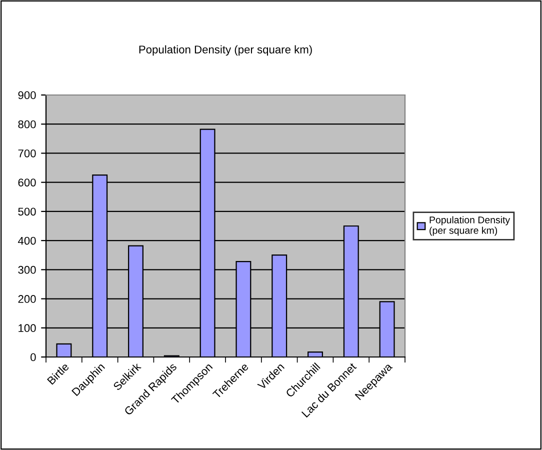 This screenshot has width=542, height=450. I want to click on y-tick-label: 200, so click(27, 299).